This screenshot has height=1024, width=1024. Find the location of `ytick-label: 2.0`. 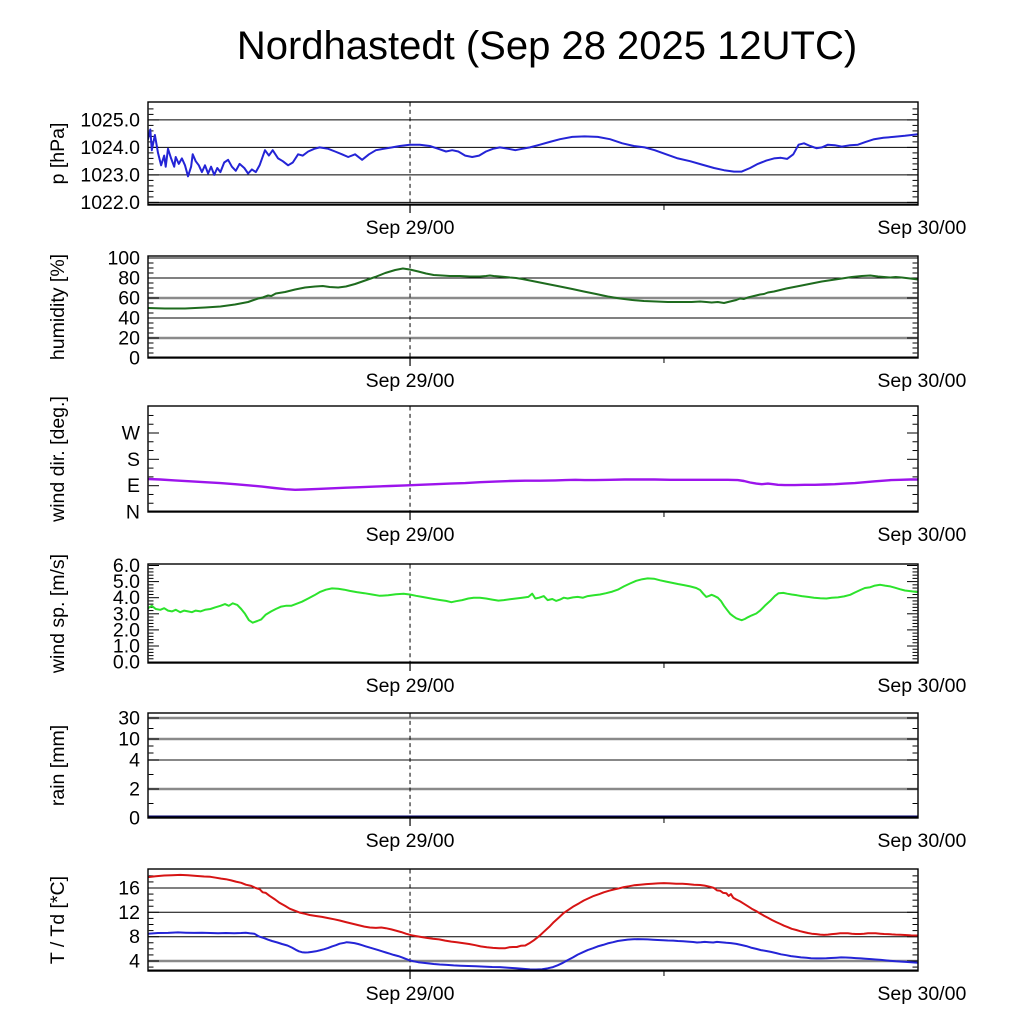

ytick-label: 2.0 is located at coordinates (126, 630).